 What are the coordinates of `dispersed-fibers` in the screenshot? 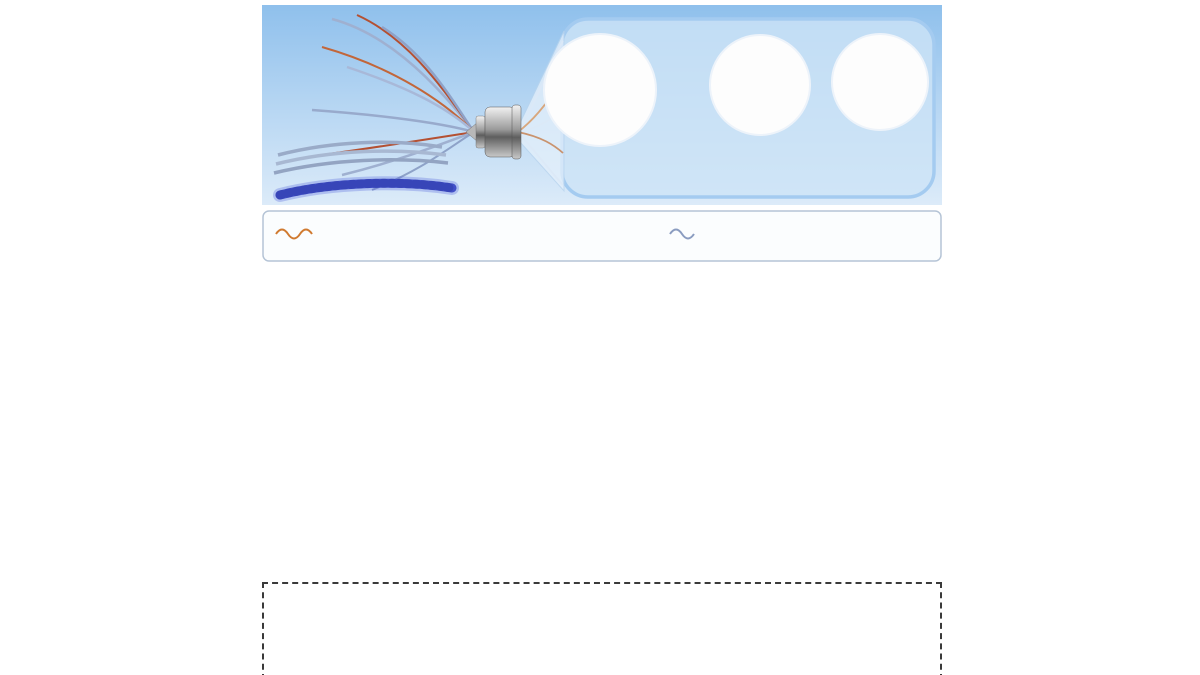 It's located at (361, 157).